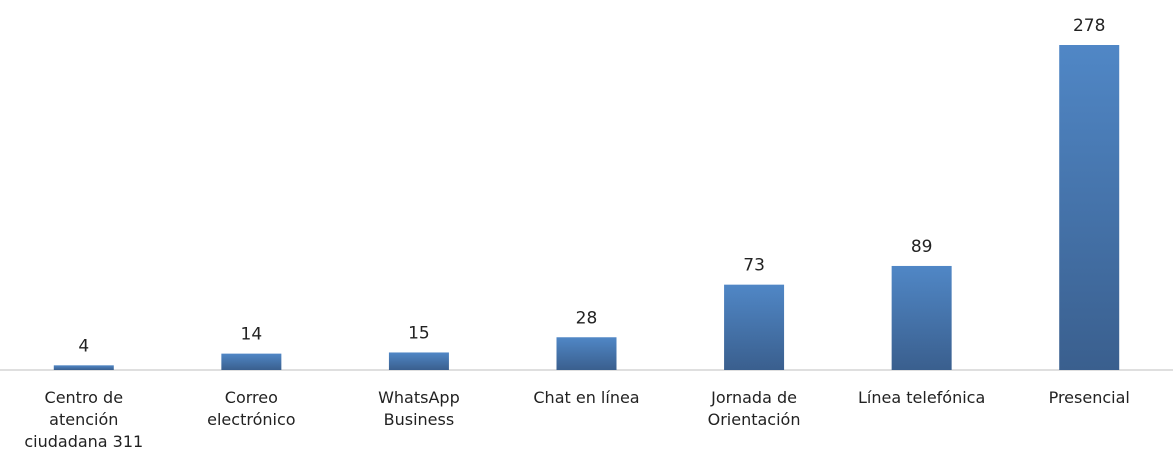  What do you see at coordinates (83, 346) in the screenshot?
I see `value-label: 4` at bounding box center [83, 346].